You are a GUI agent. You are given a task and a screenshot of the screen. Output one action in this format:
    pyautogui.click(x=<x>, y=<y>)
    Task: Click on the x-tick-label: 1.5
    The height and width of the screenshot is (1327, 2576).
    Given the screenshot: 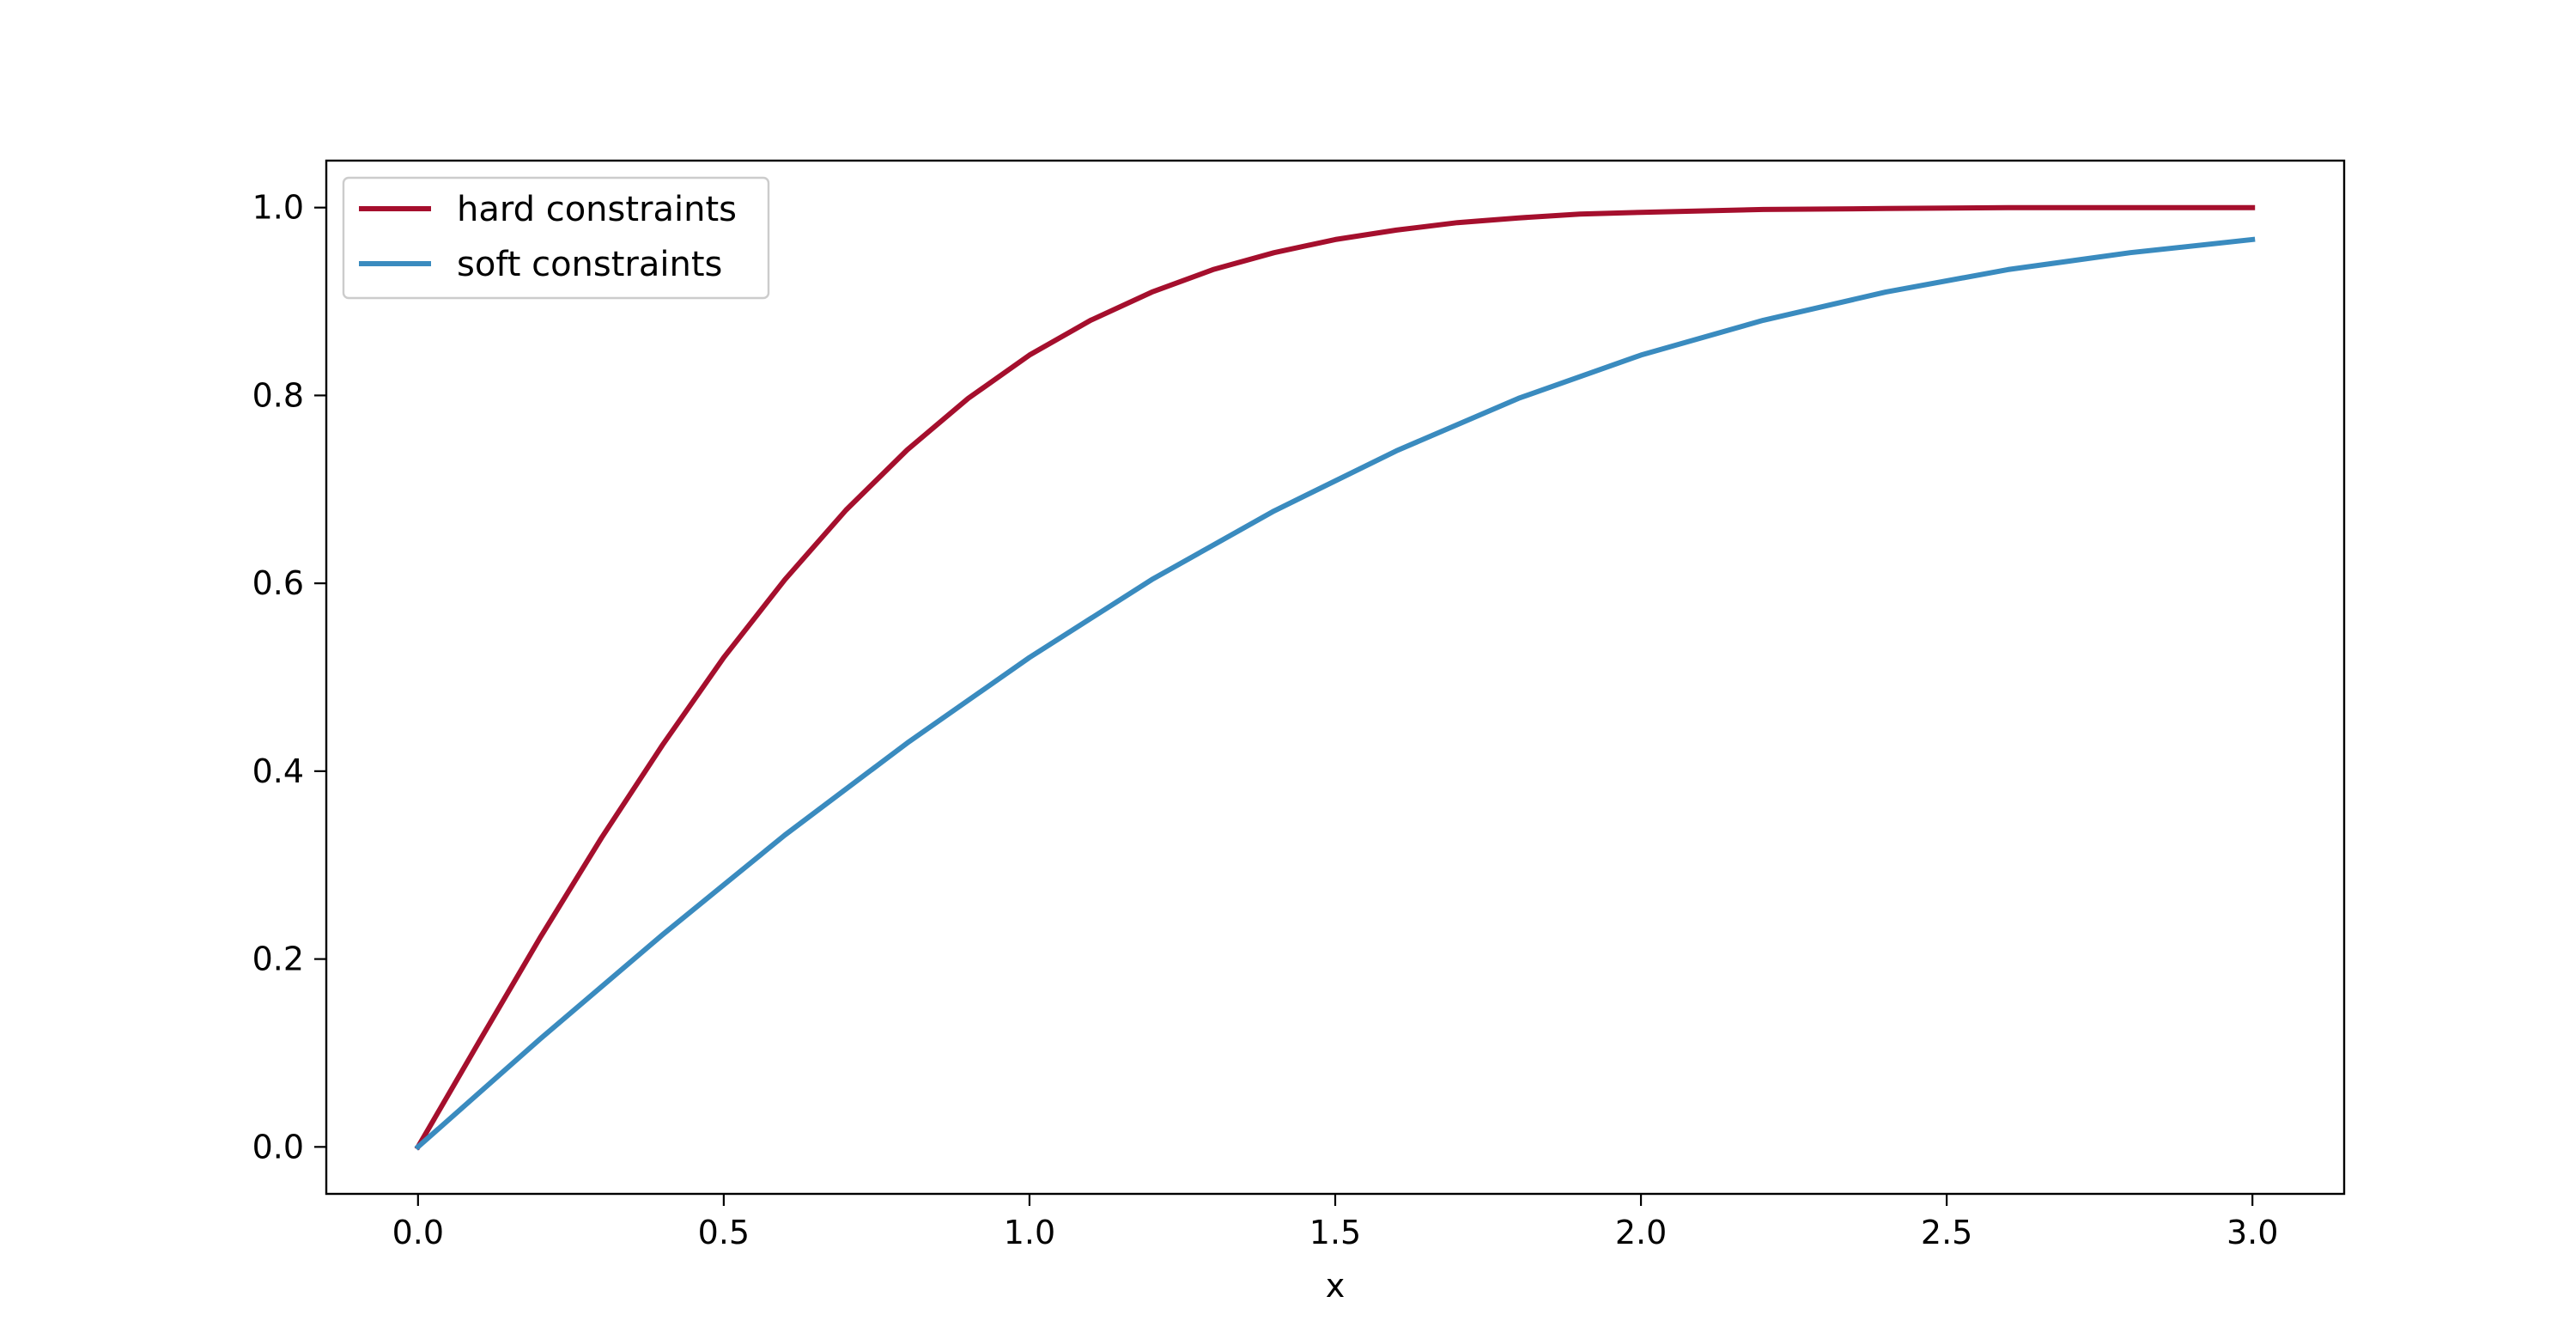 What is the action you would take?
    pyautogui.click(x=1335, y=1232)
    